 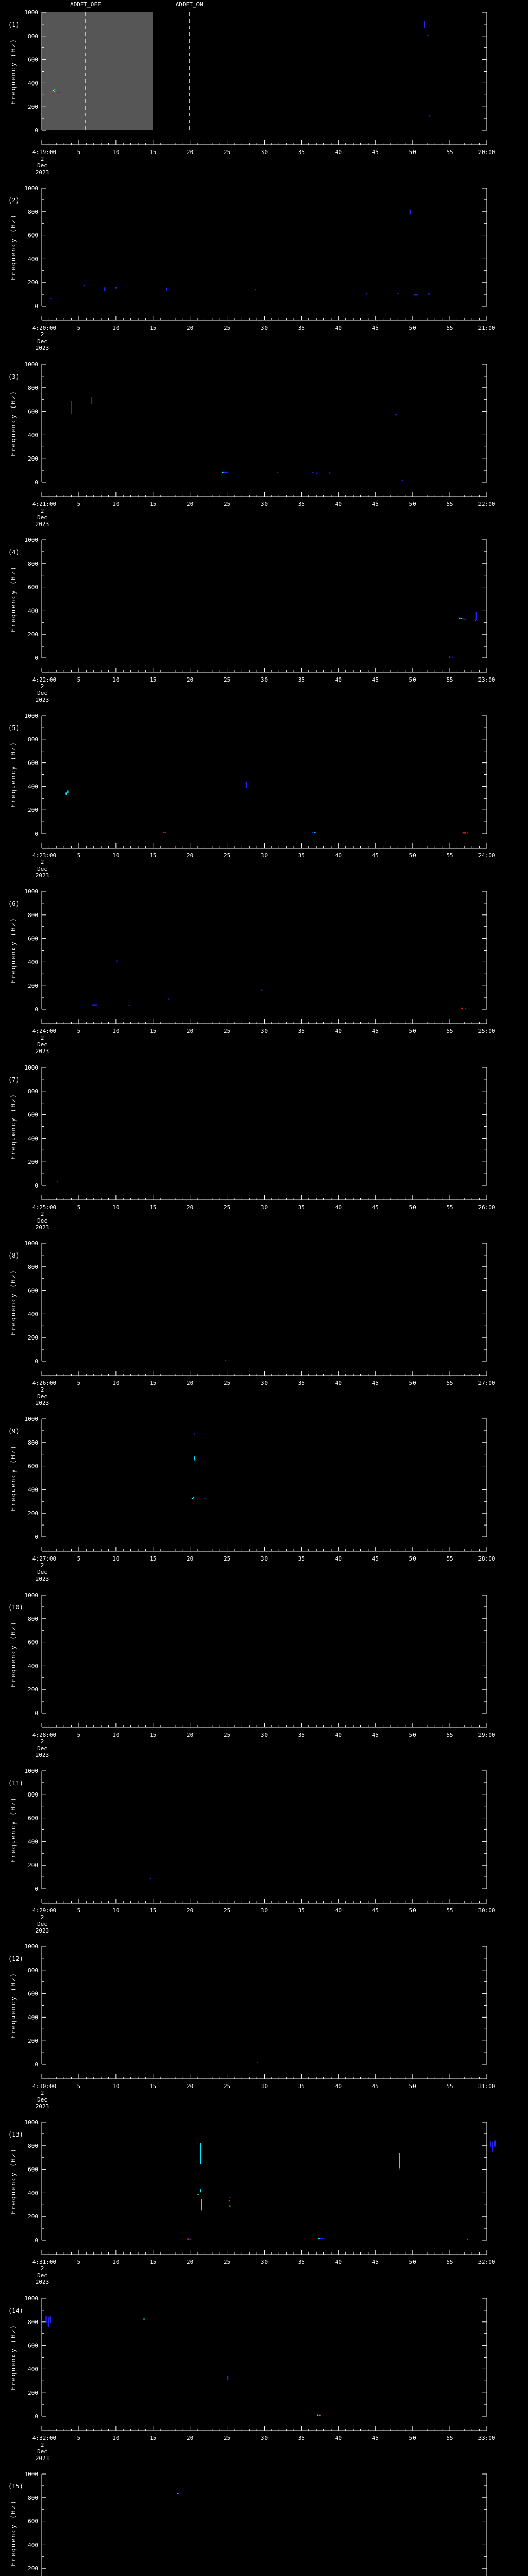 What do you see at coordinates (15, 1958) in the screenshot?
I see `panel-index-label: (12)` at bounding box center [15, 1958].